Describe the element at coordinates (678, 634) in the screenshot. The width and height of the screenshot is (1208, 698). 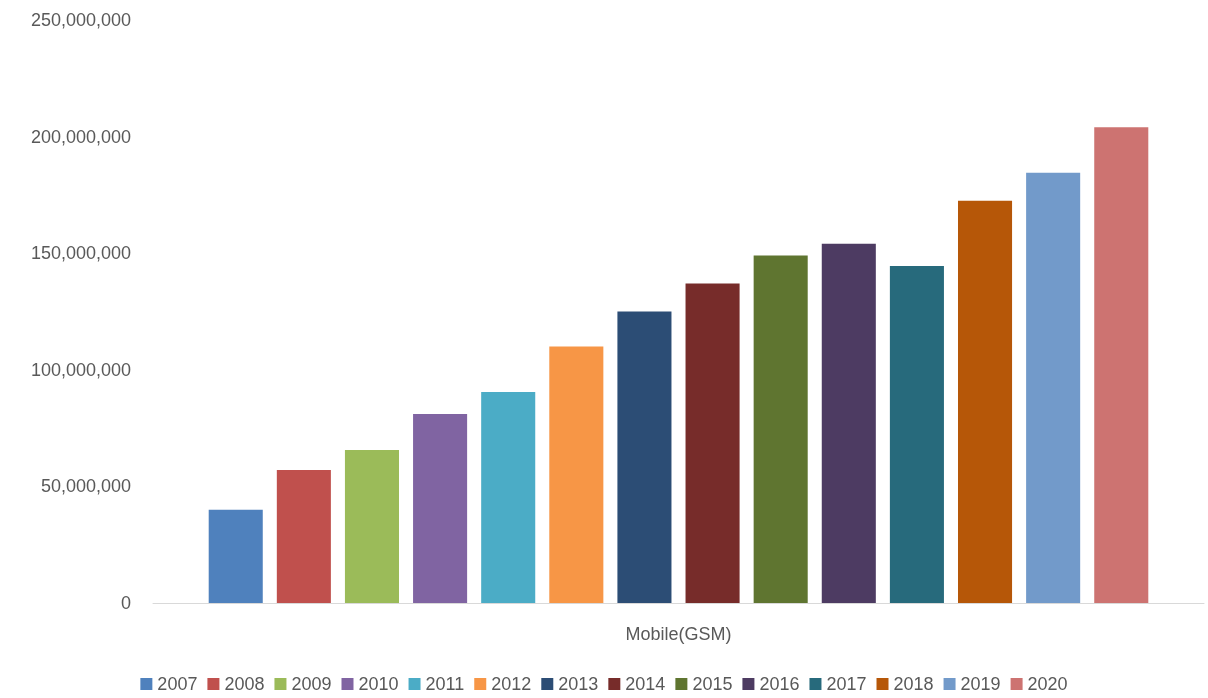
I see `x-tick-label: Mobile(GSM)` at that location.